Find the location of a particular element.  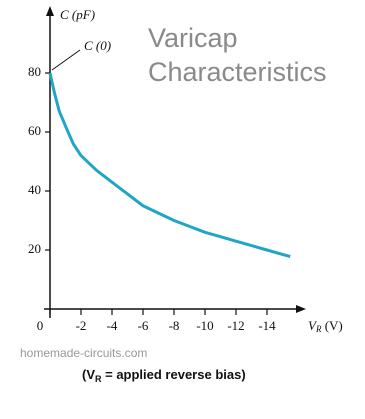

x-tick-label: -8 is located at coordinates (174, 325).